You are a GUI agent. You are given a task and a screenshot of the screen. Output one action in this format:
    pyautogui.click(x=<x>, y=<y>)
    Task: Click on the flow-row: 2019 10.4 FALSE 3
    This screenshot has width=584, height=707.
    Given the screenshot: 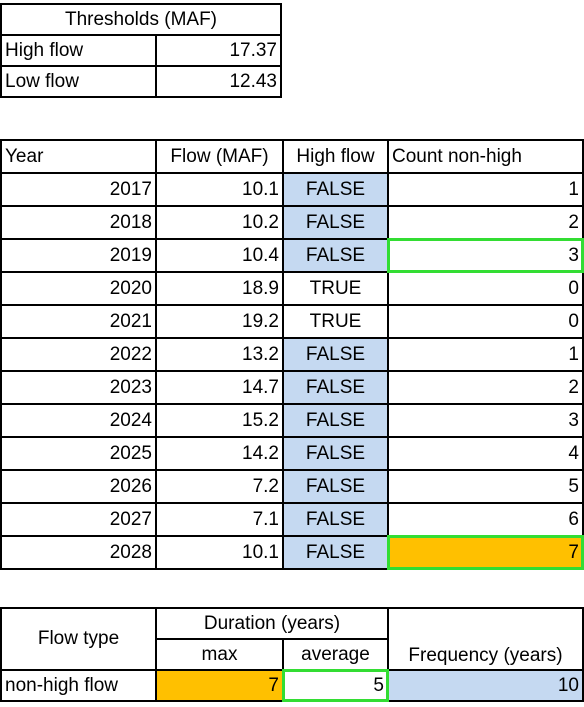 What is the action you would take?
    pyautogui.click(x=292, y=255)
    